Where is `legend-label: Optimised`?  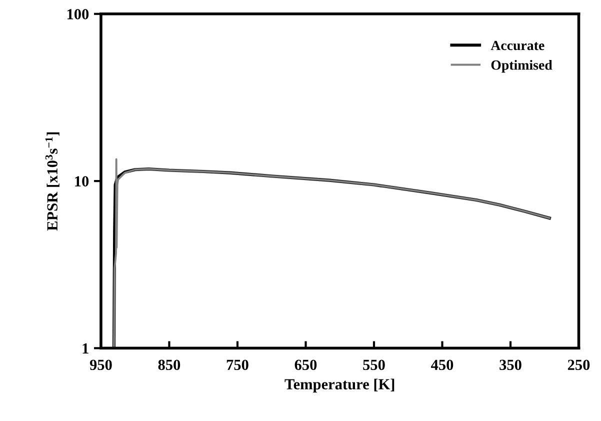
legend-label: Optimised is located at coordinates (521, 66).